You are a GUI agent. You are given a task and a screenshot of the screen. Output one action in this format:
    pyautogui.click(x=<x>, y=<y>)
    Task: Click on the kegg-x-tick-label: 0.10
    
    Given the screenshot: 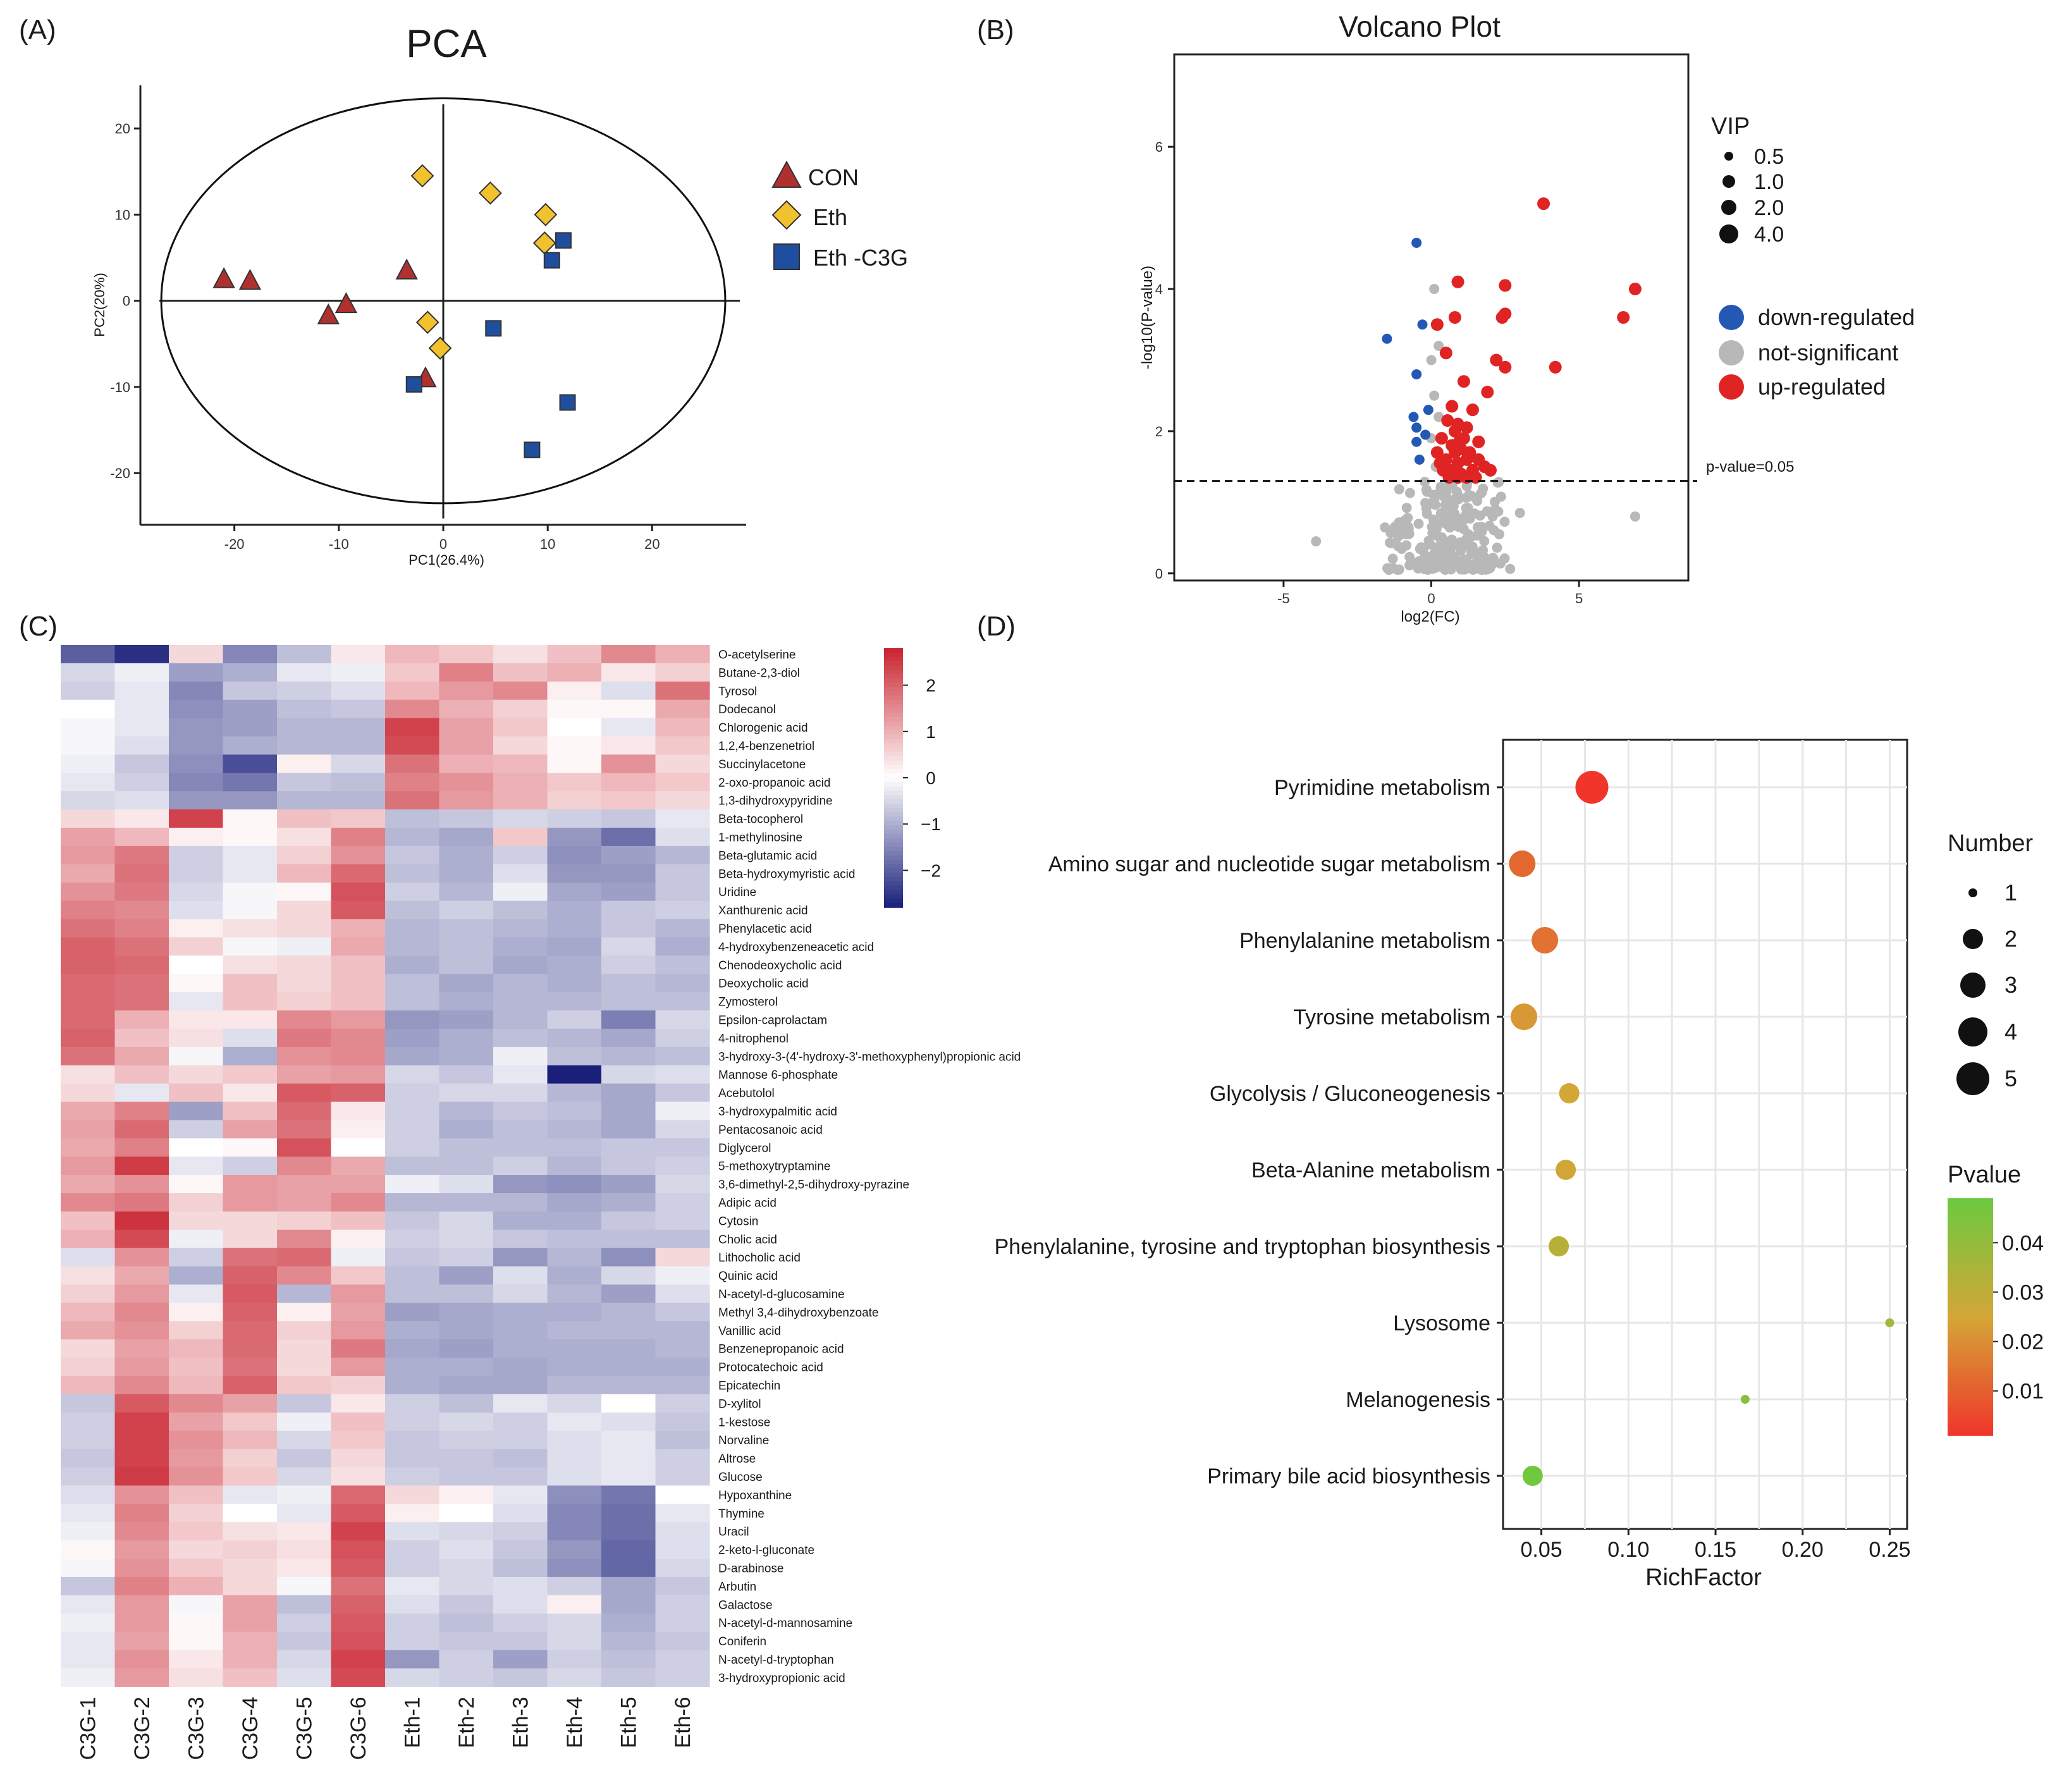 What is the action you would take?
    pyautogui.click(x=1628, y=1550)
    